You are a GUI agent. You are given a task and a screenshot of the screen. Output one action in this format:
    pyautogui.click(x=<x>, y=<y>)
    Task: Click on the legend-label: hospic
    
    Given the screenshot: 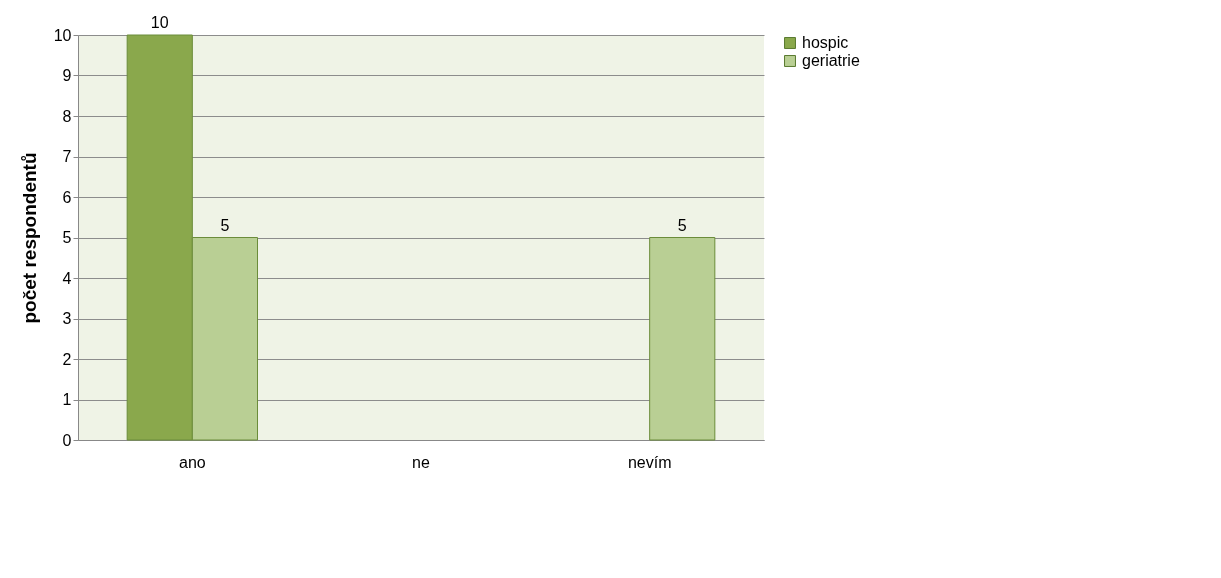 What is the action you would take?
    pyautogui.click(x=825, y=42)
    